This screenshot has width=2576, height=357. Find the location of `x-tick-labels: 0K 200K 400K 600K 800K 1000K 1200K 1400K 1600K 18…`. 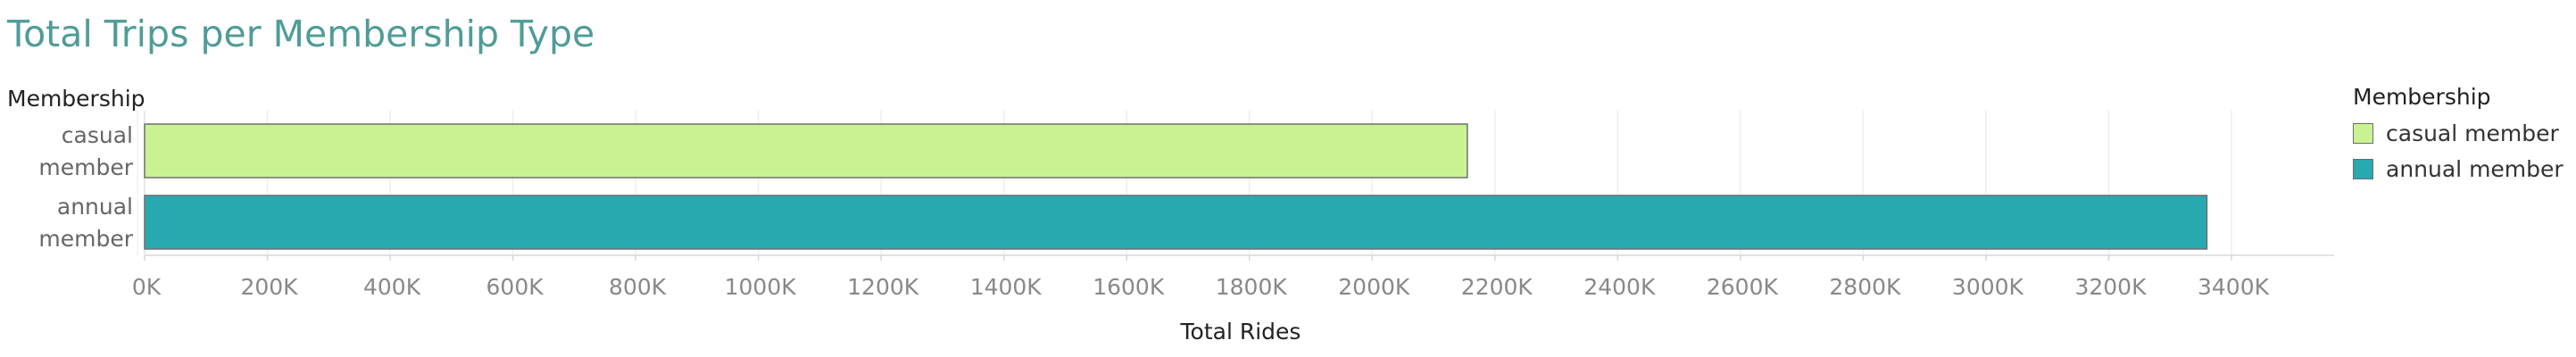

x-tick-labels: 0K 200K 400K 600K 800K 1000K 1200K 1400K 1600K 18… is located at coordinates (1201, 287).